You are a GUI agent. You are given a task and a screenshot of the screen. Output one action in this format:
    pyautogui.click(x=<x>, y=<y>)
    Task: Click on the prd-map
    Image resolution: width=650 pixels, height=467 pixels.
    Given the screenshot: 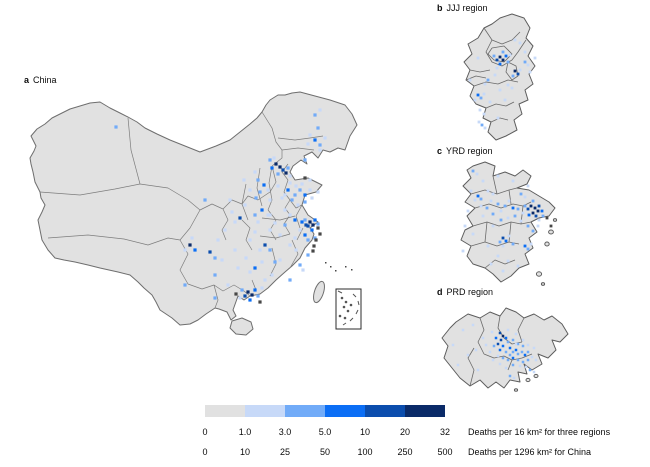 What is the action you would take?
    pyautogui.click(x=505, y=349)
    